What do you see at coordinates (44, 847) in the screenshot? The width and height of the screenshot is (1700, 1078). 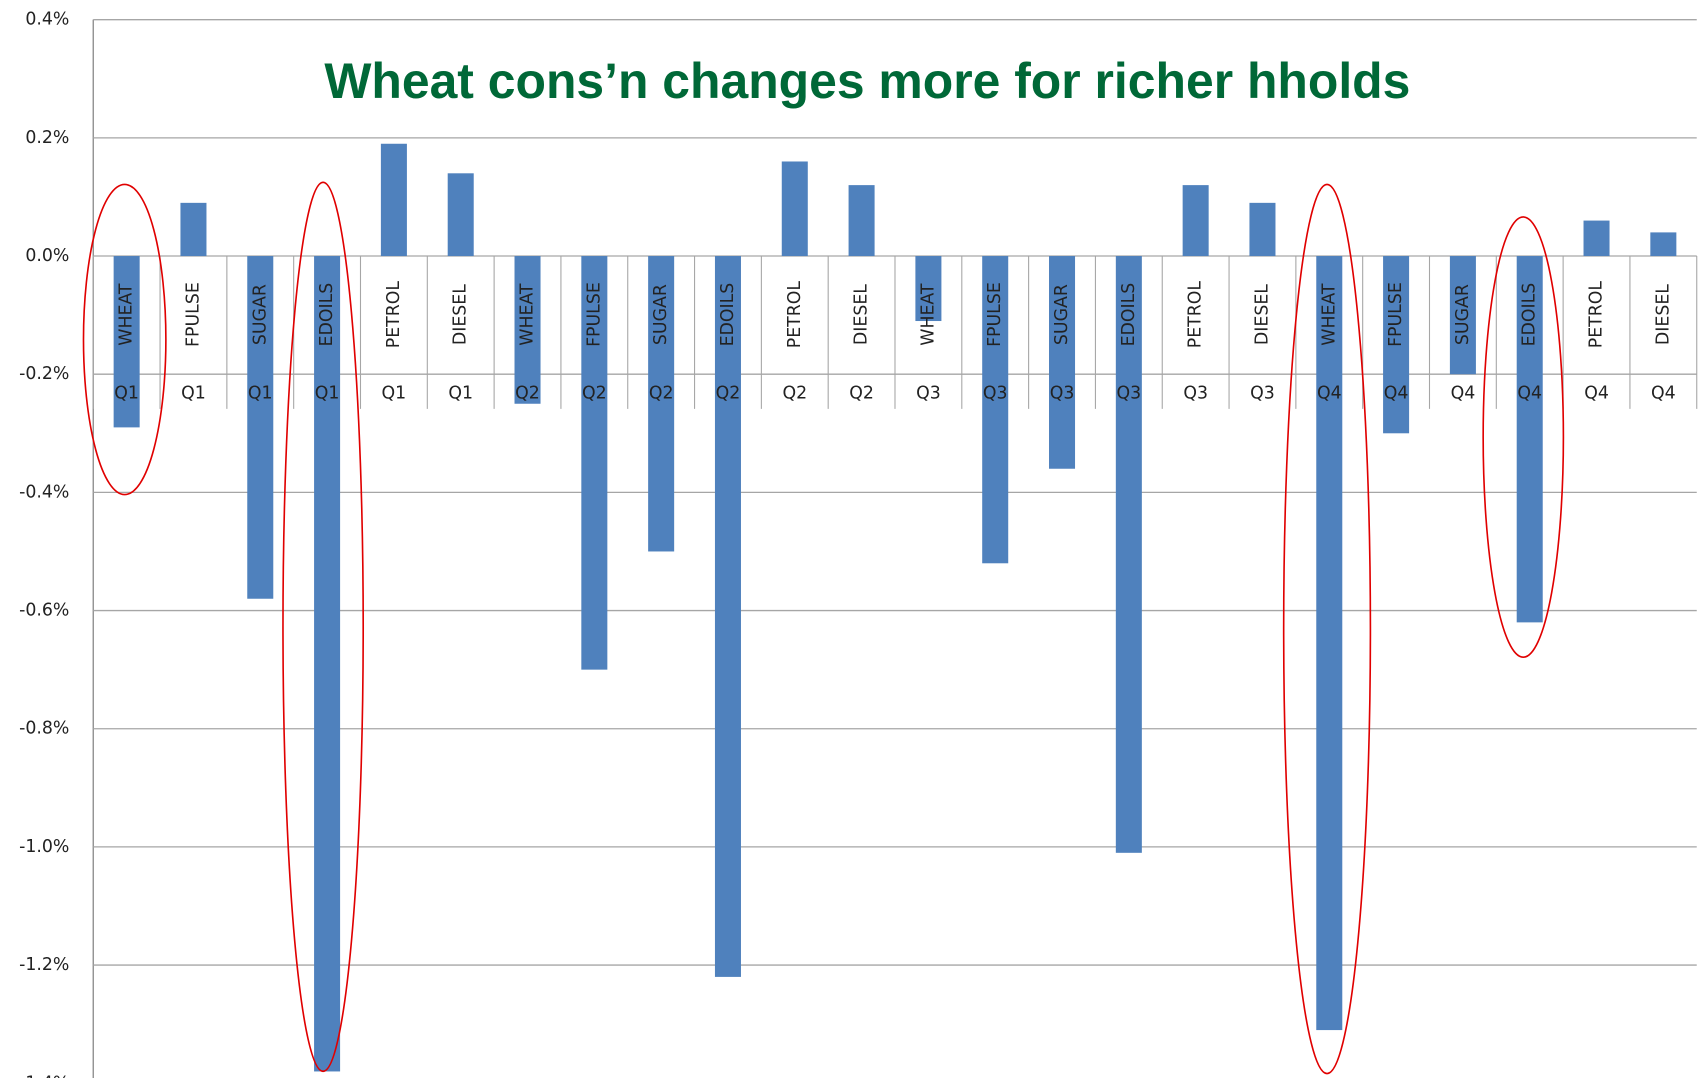 I see `y-tick-label: -1.0%` at bounding box center [44, 847].